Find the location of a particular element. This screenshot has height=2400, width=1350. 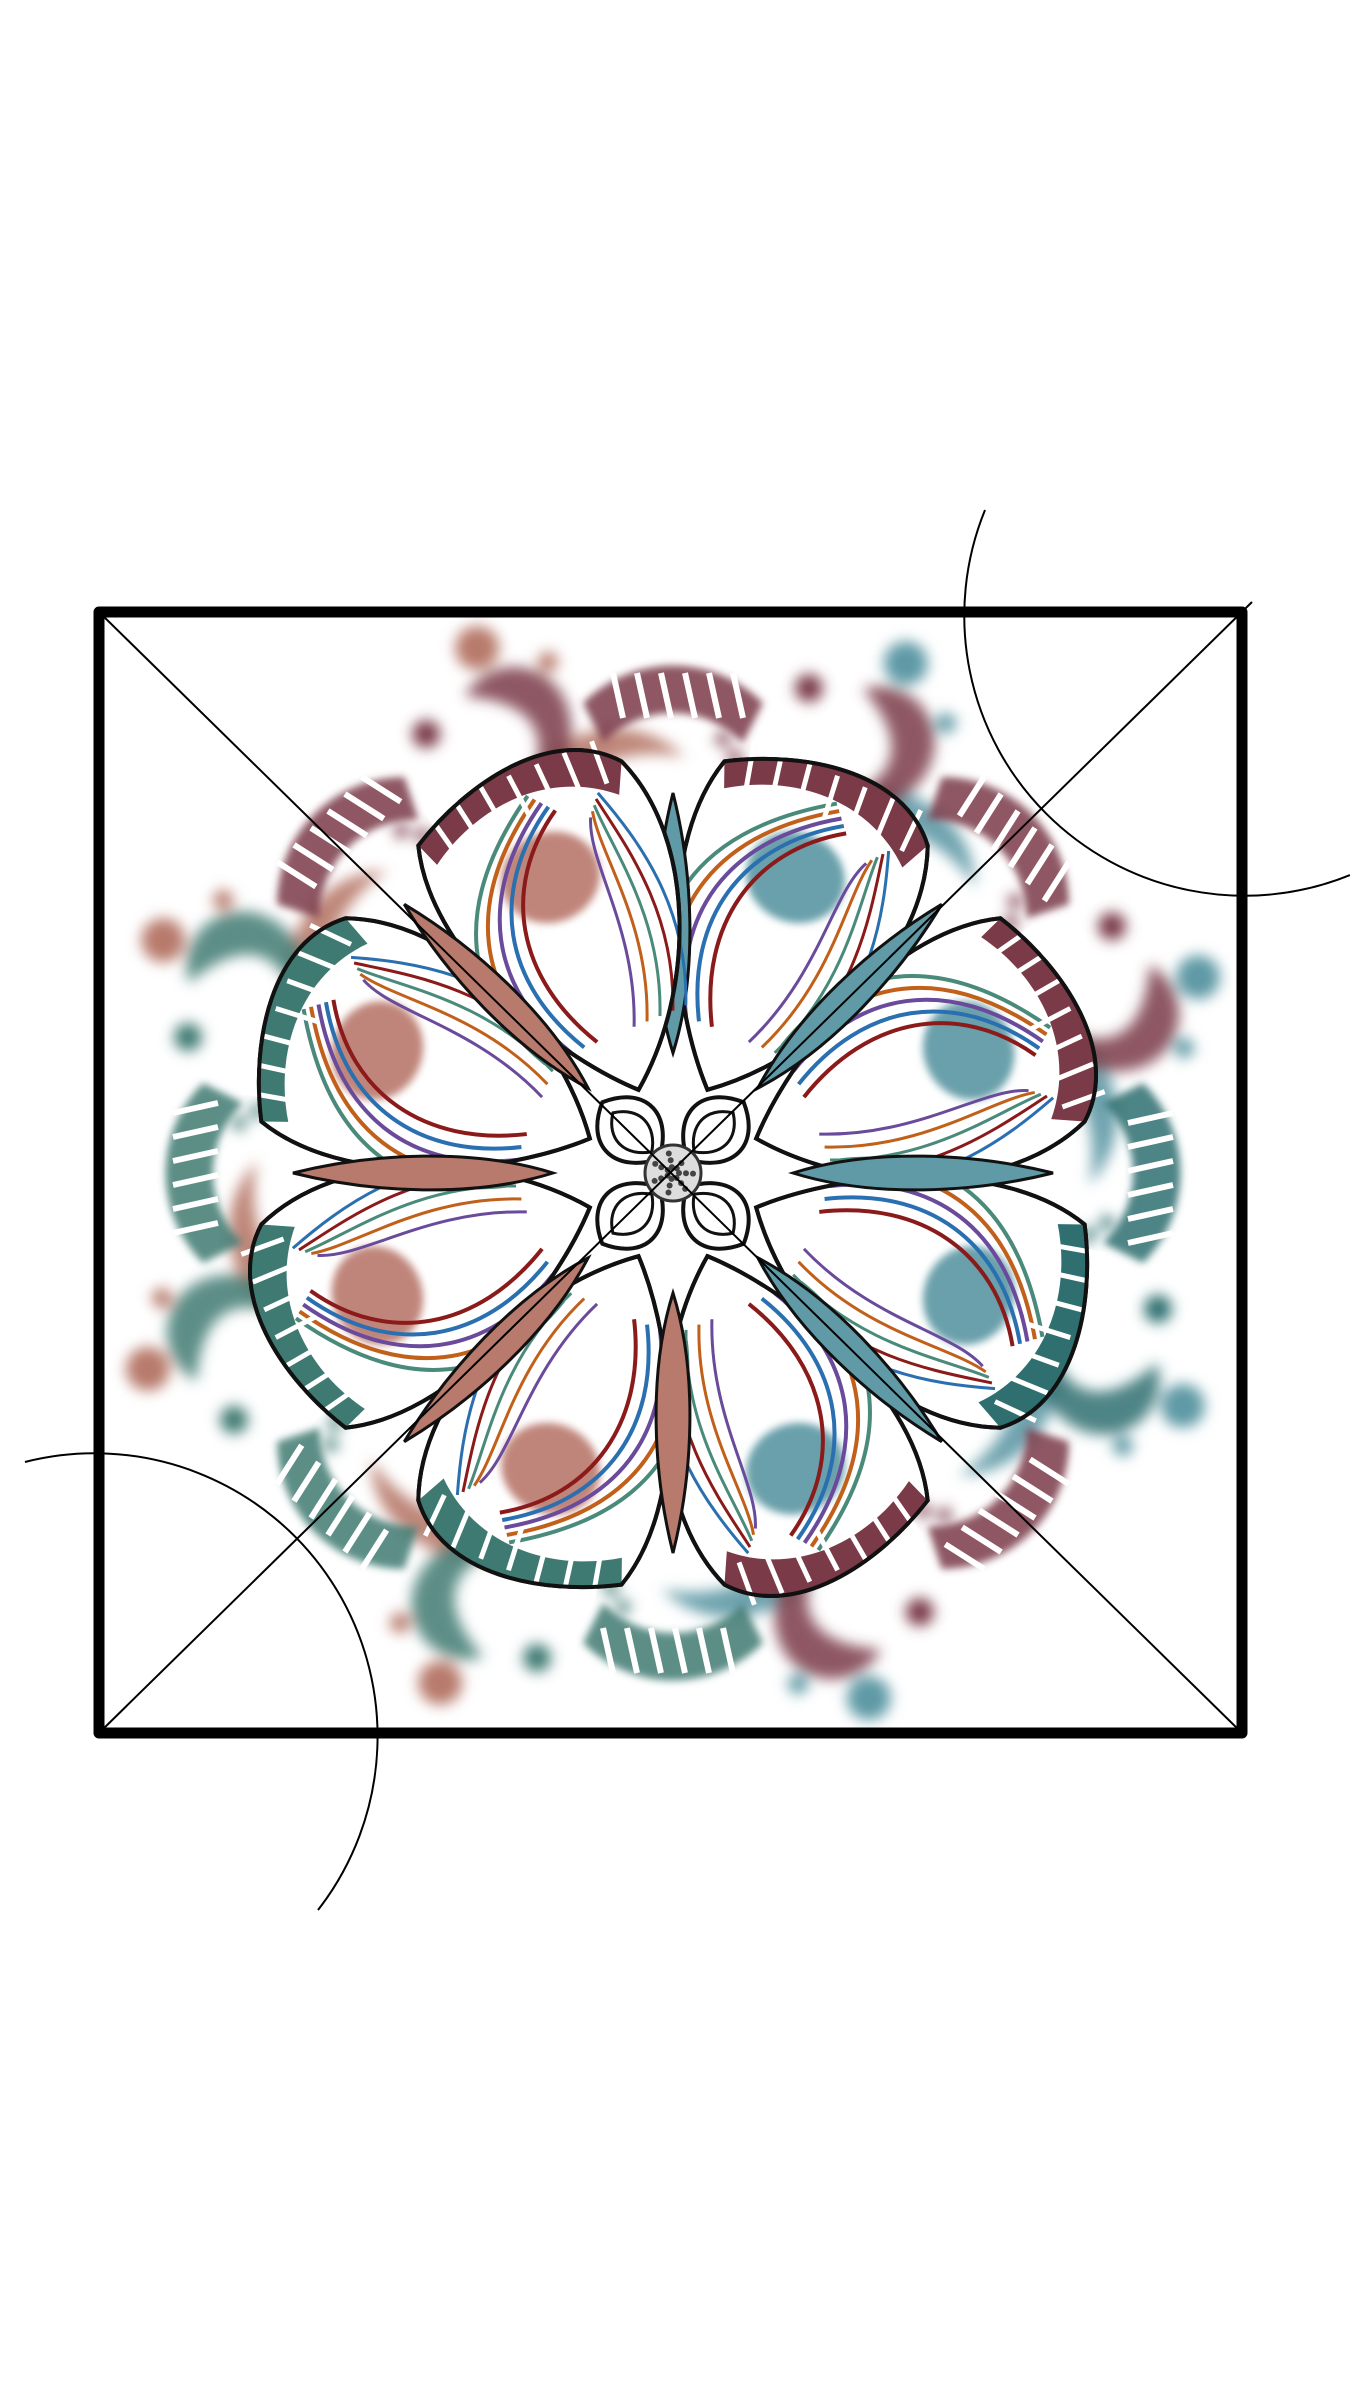

leaf-shape is located at coordinates (425, 1173).